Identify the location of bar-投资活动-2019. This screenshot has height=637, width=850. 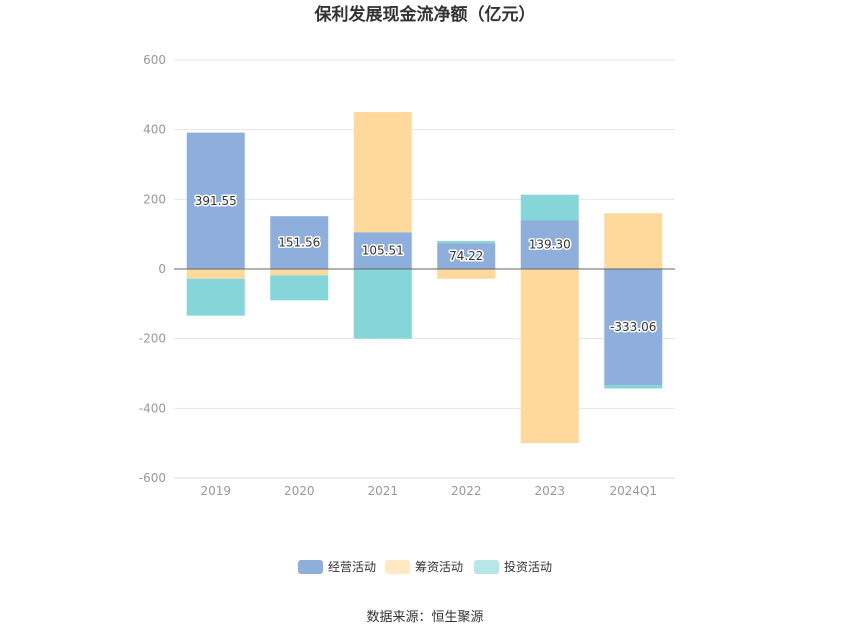
(215, 297).